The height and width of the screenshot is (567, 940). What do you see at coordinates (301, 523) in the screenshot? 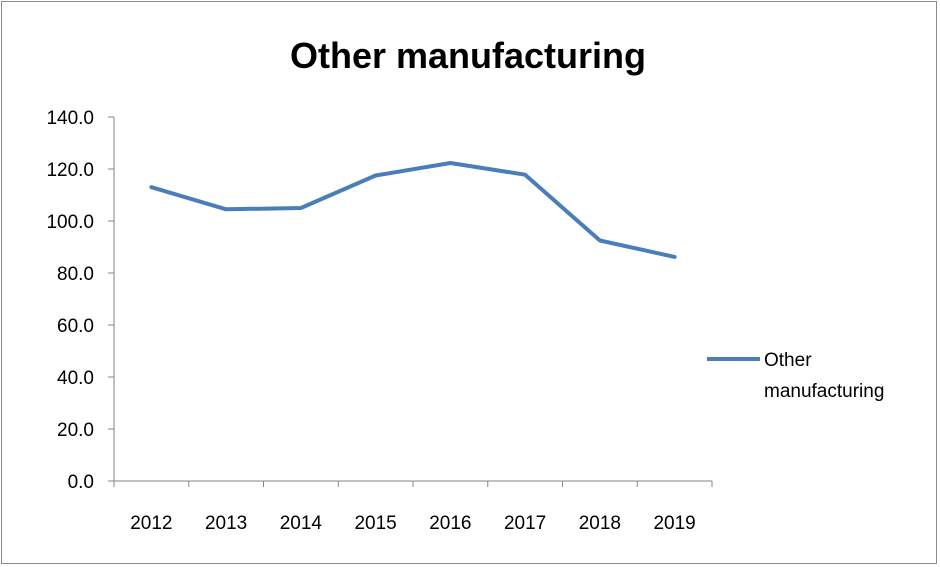
I see `x-tick-label: 2014` at bounding box center [301, 523].